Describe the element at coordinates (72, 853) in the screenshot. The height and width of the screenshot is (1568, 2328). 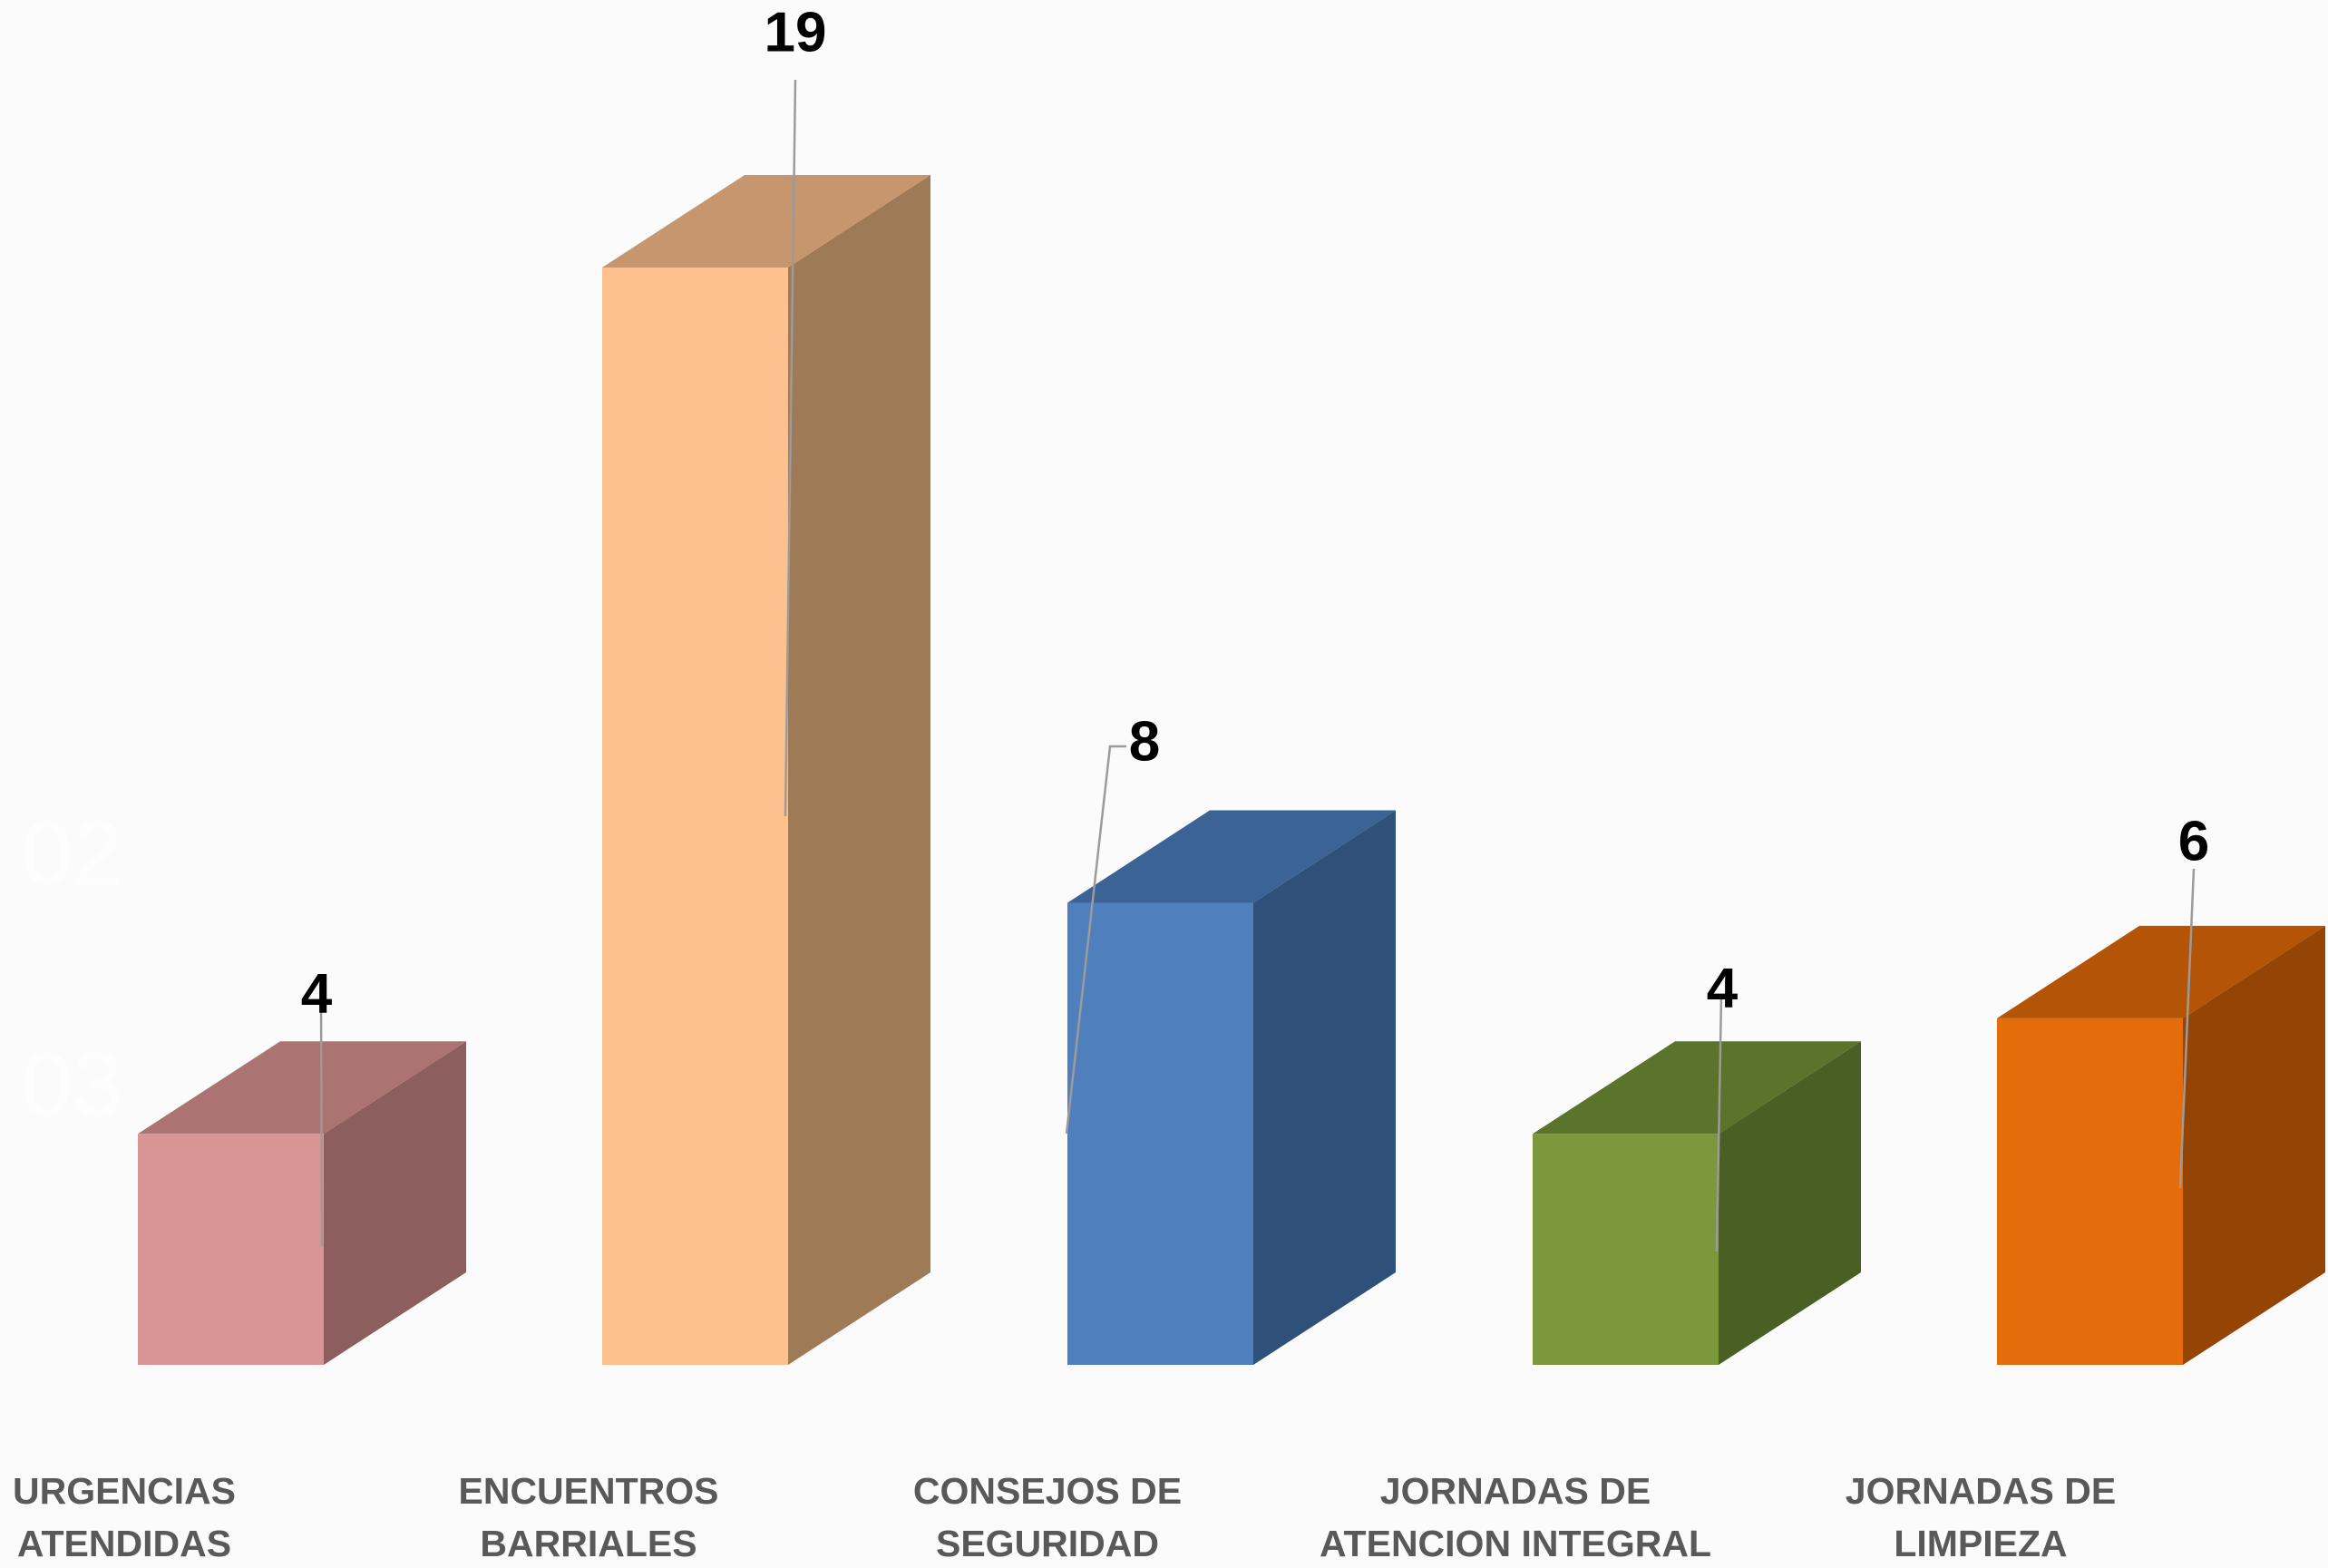
I see `faint-mark: 02` at that location.